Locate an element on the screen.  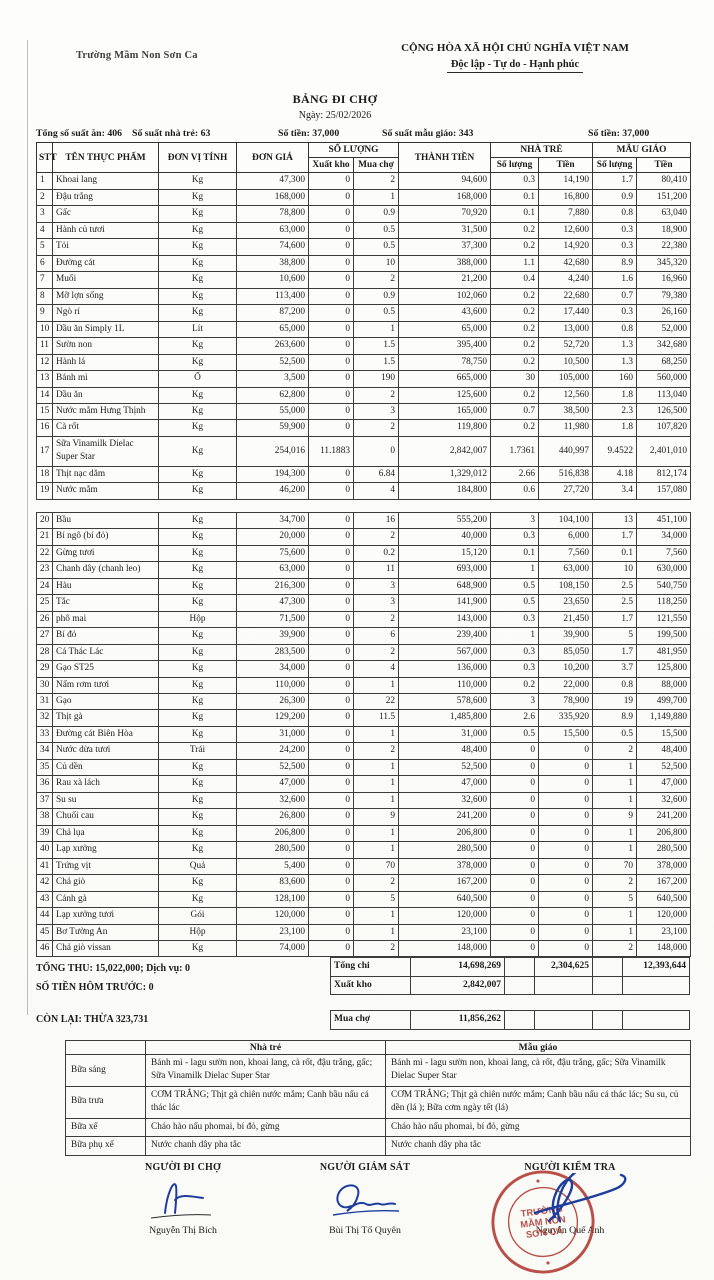
cell: 119,800 is located at coordinates (445, 428).